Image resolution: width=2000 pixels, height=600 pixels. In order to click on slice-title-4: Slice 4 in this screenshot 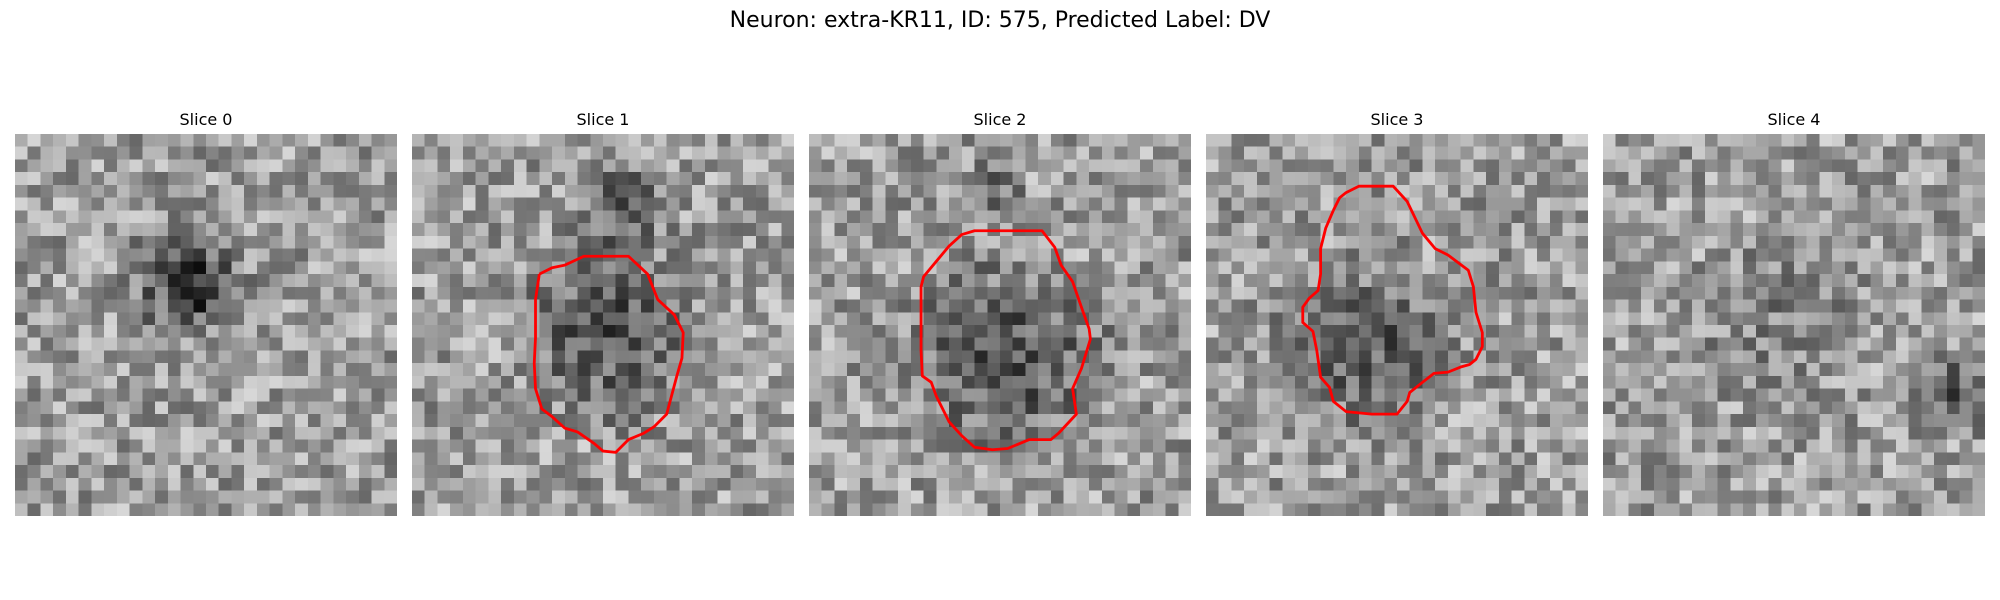, I will do `click(1794, 119)`.